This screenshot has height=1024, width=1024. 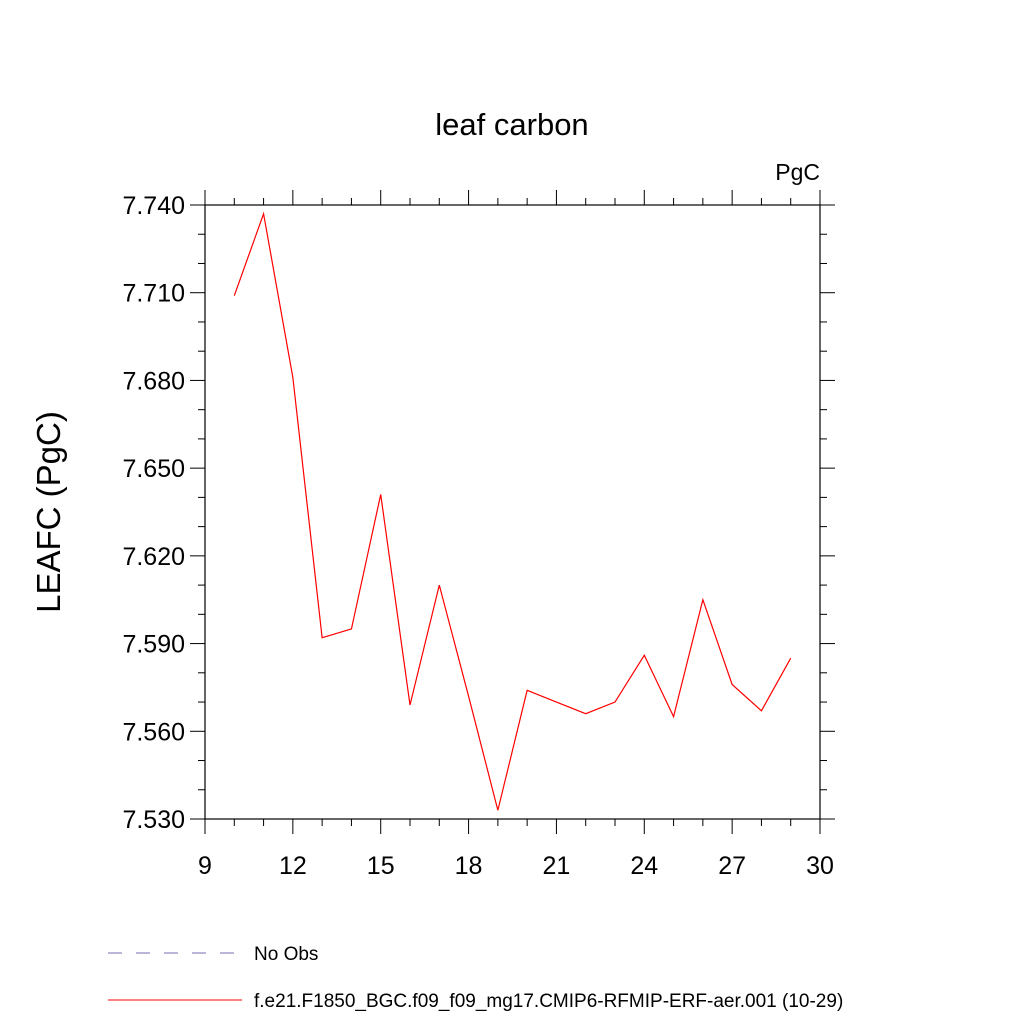 What do you see at coordinates (153, 381) in the screenshot?
I see `y-tick-label: 7.680` at bounding box center [153, 381].